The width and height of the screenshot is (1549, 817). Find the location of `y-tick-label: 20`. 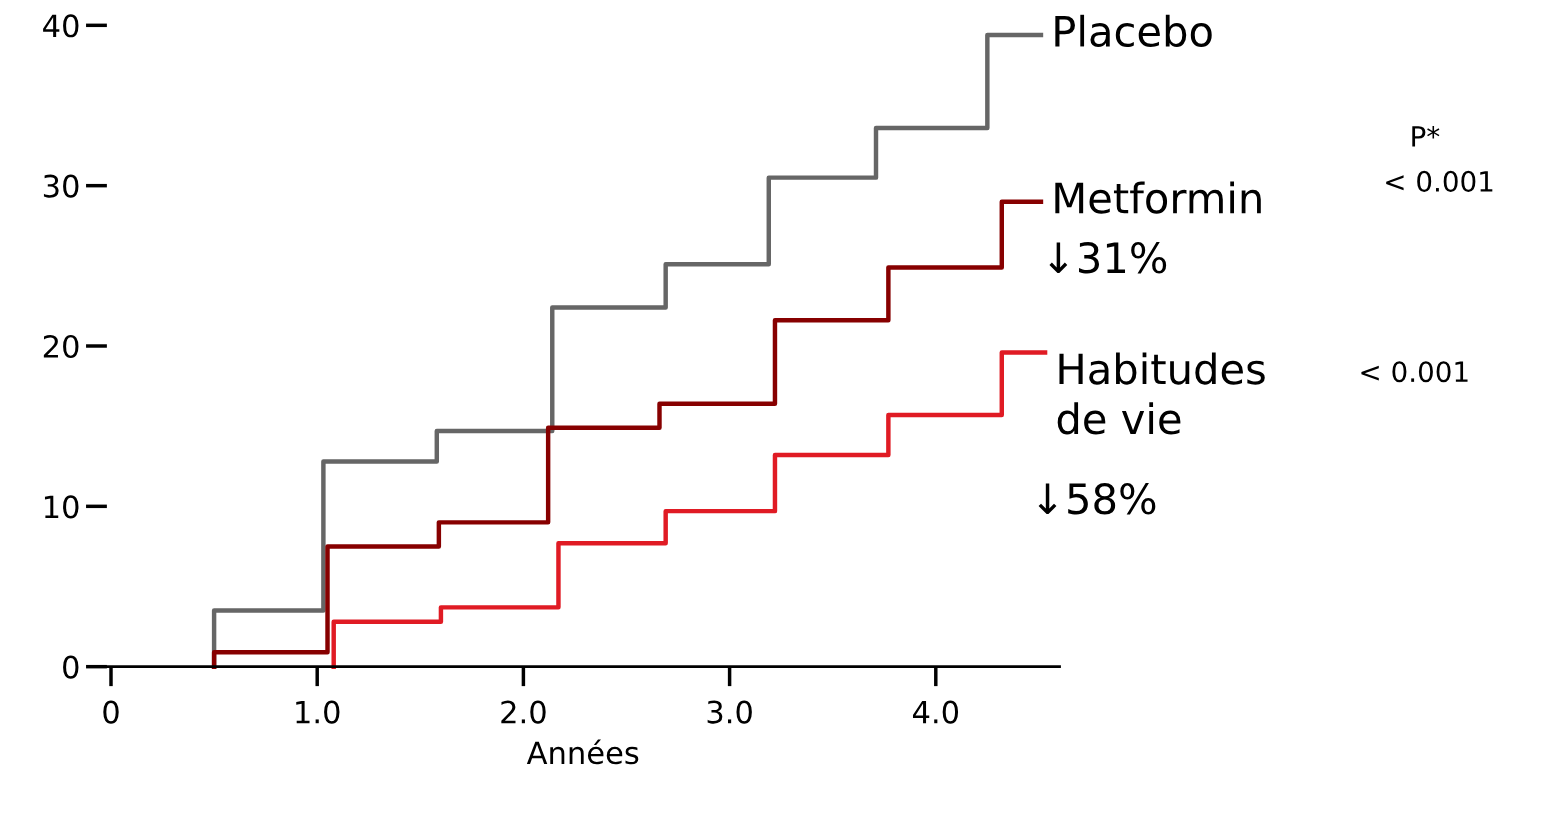

y-tick-label: 20 is located at coordinates (61, 346).